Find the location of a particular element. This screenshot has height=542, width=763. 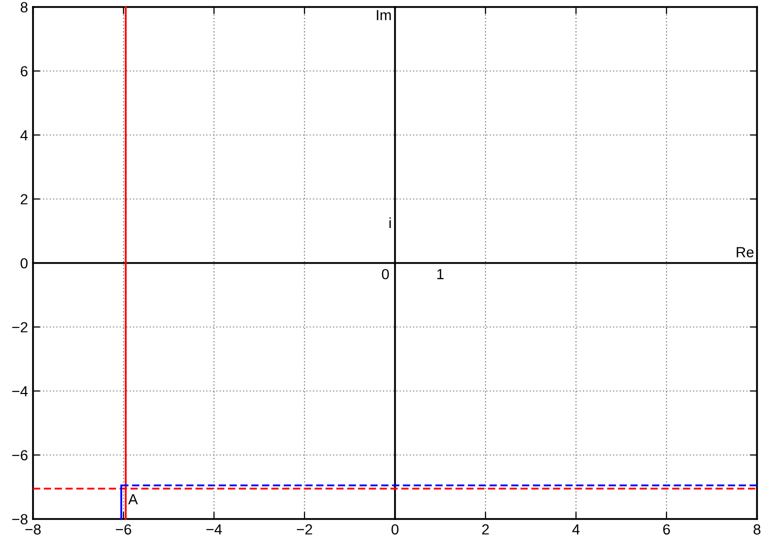

y-tick-label: 6 is located at coordinates (24, 71).